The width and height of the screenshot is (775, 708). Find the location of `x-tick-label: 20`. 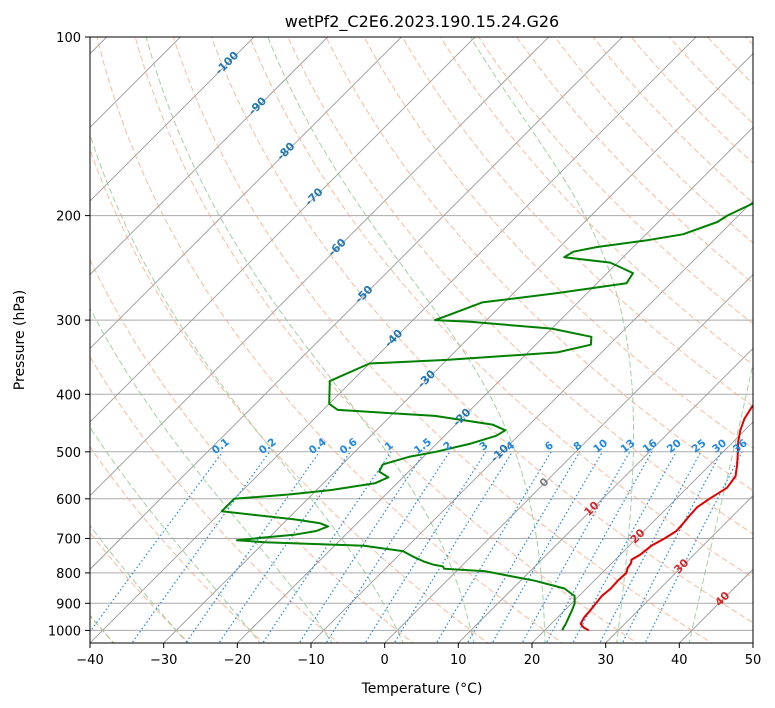

x-tick-label: 20 is located at coordinates (532, 660).